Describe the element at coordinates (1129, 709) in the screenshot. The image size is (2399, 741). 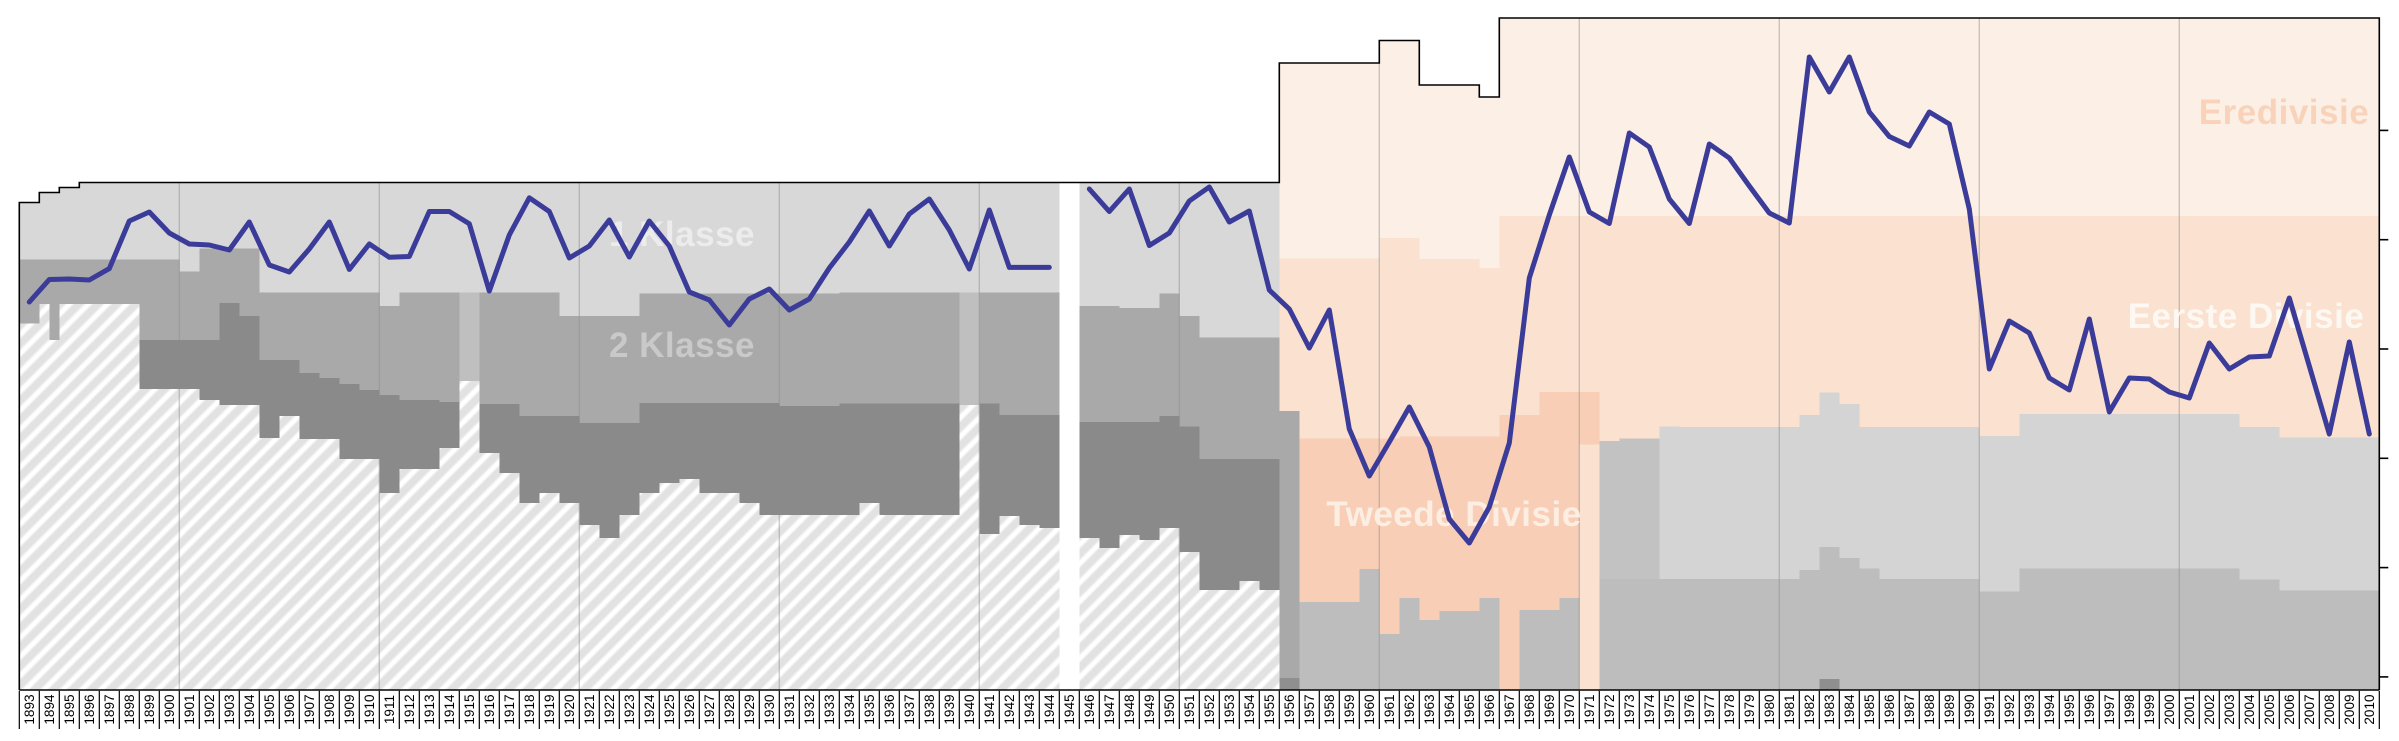
I see `svg-text: 1948` at that location.